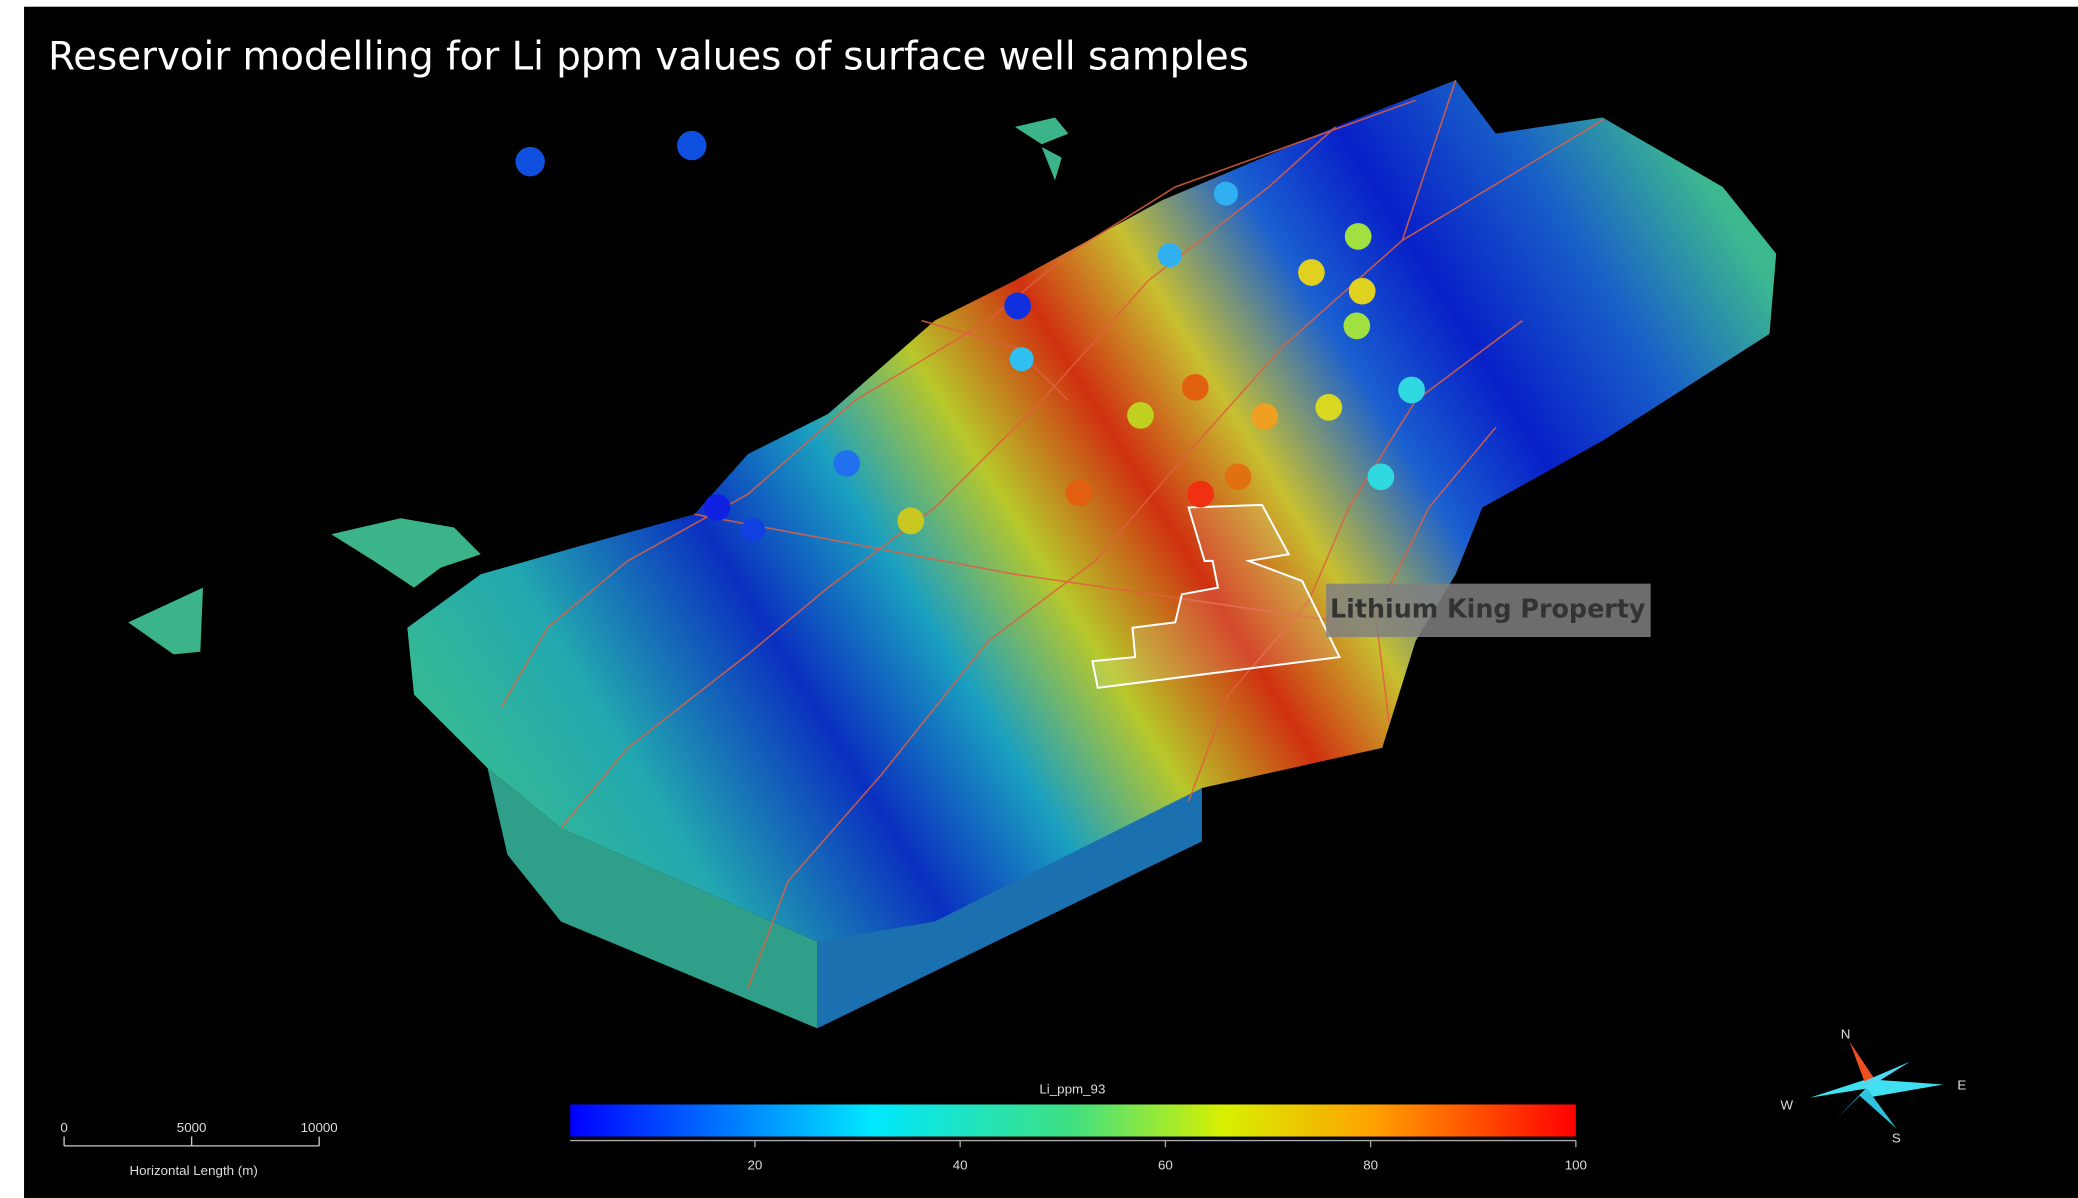 Image resolution: width=2078 pixels, height=1198 pixels. I want to click on scale-bar-tick-label: 10000, so click(319, 1127).